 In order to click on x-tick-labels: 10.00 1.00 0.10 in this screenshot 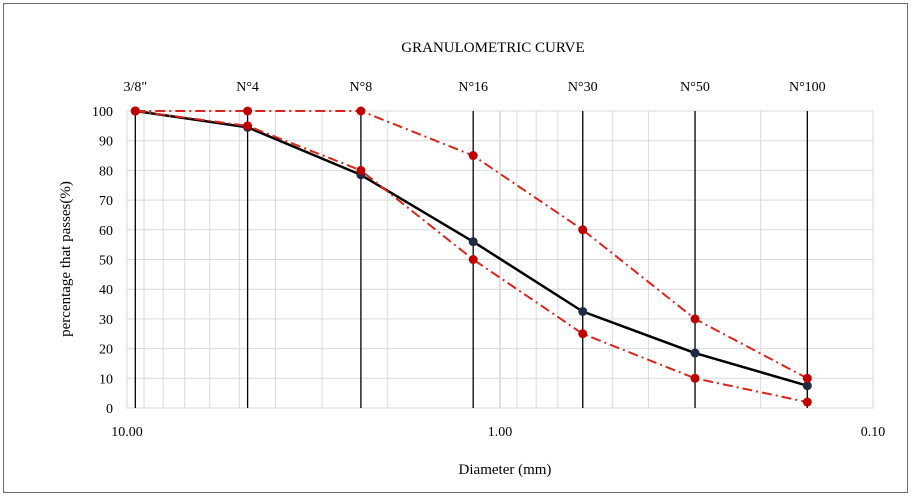, I will do `click(498, 432)`.